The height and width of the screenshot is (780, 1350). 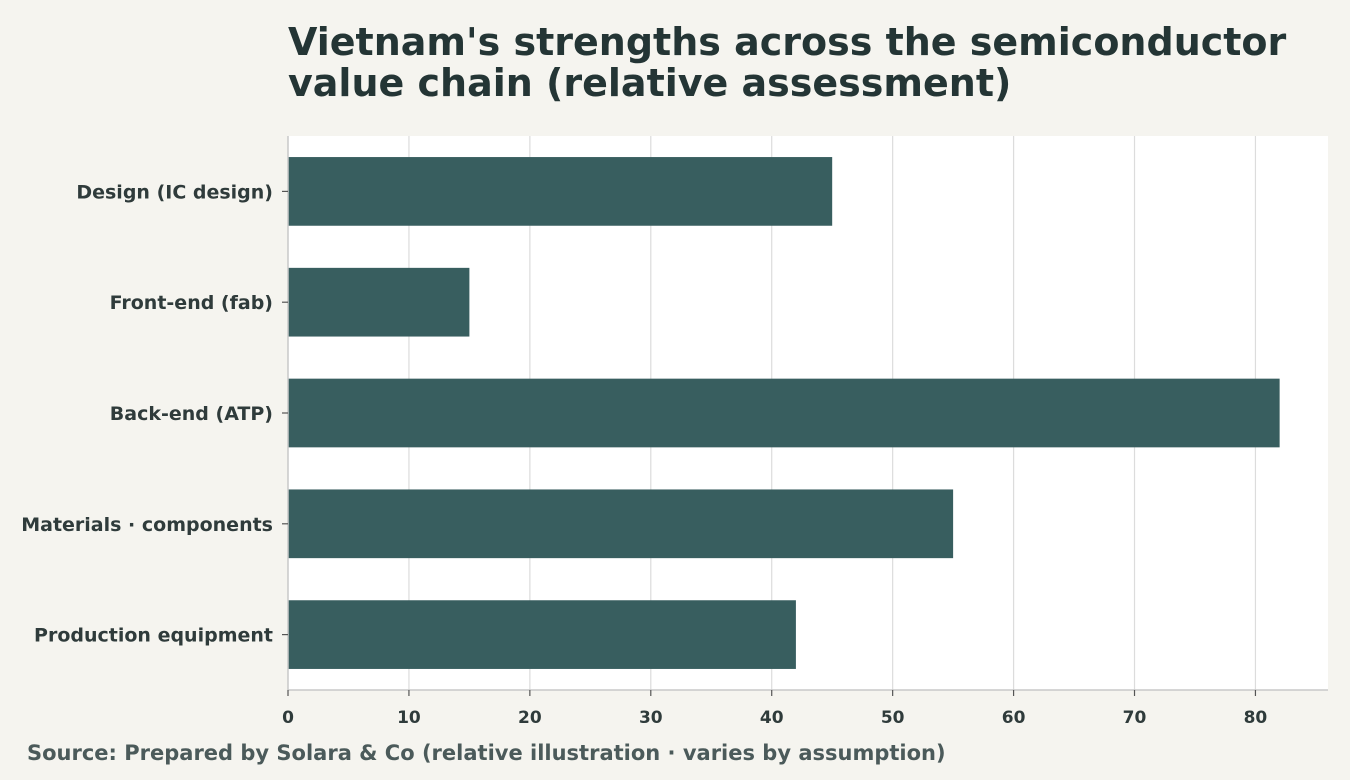 What do you see at coordinates (174, 192) in the screenshot?
I see `category-label: Design (IC design)` at bounding box center [174, 192].